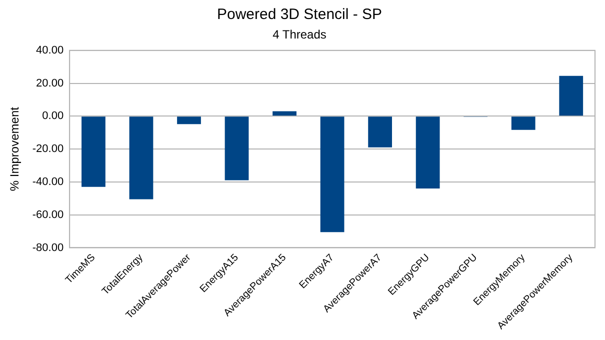 The image size is (605, 340). I want to click on chart-subtitle: 4 Threads, so click(299, 35).